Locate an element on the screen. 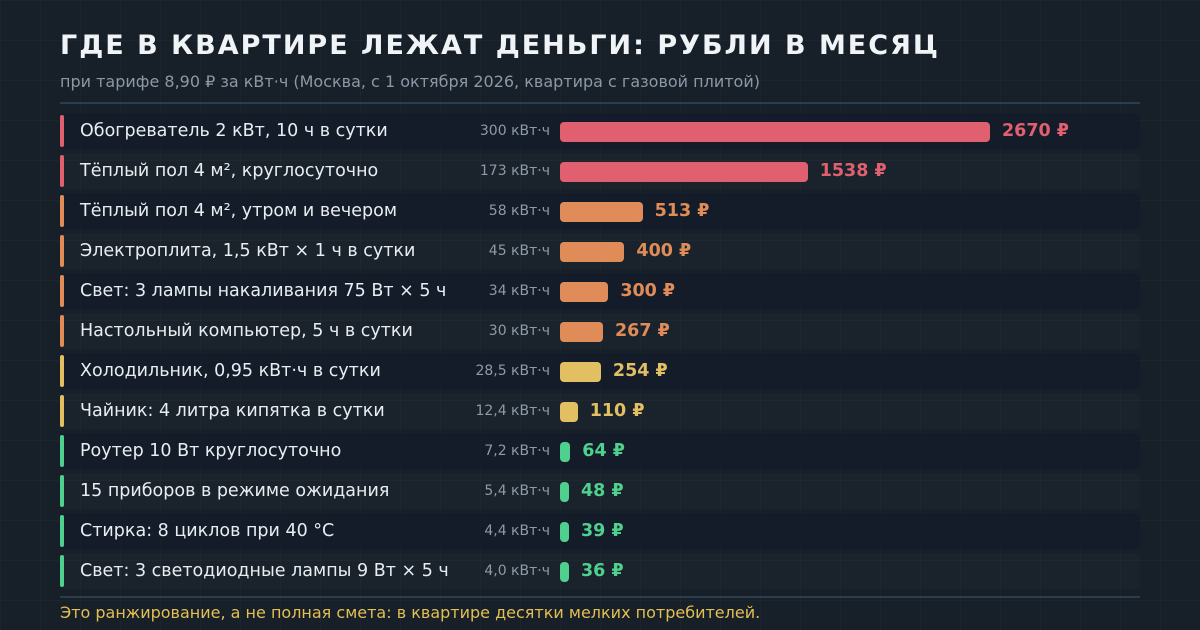 Image resolution: width=1200 pixels, height=630 pixels. bar-value-label: 39 ₽ is located at coordinates (602, 531).